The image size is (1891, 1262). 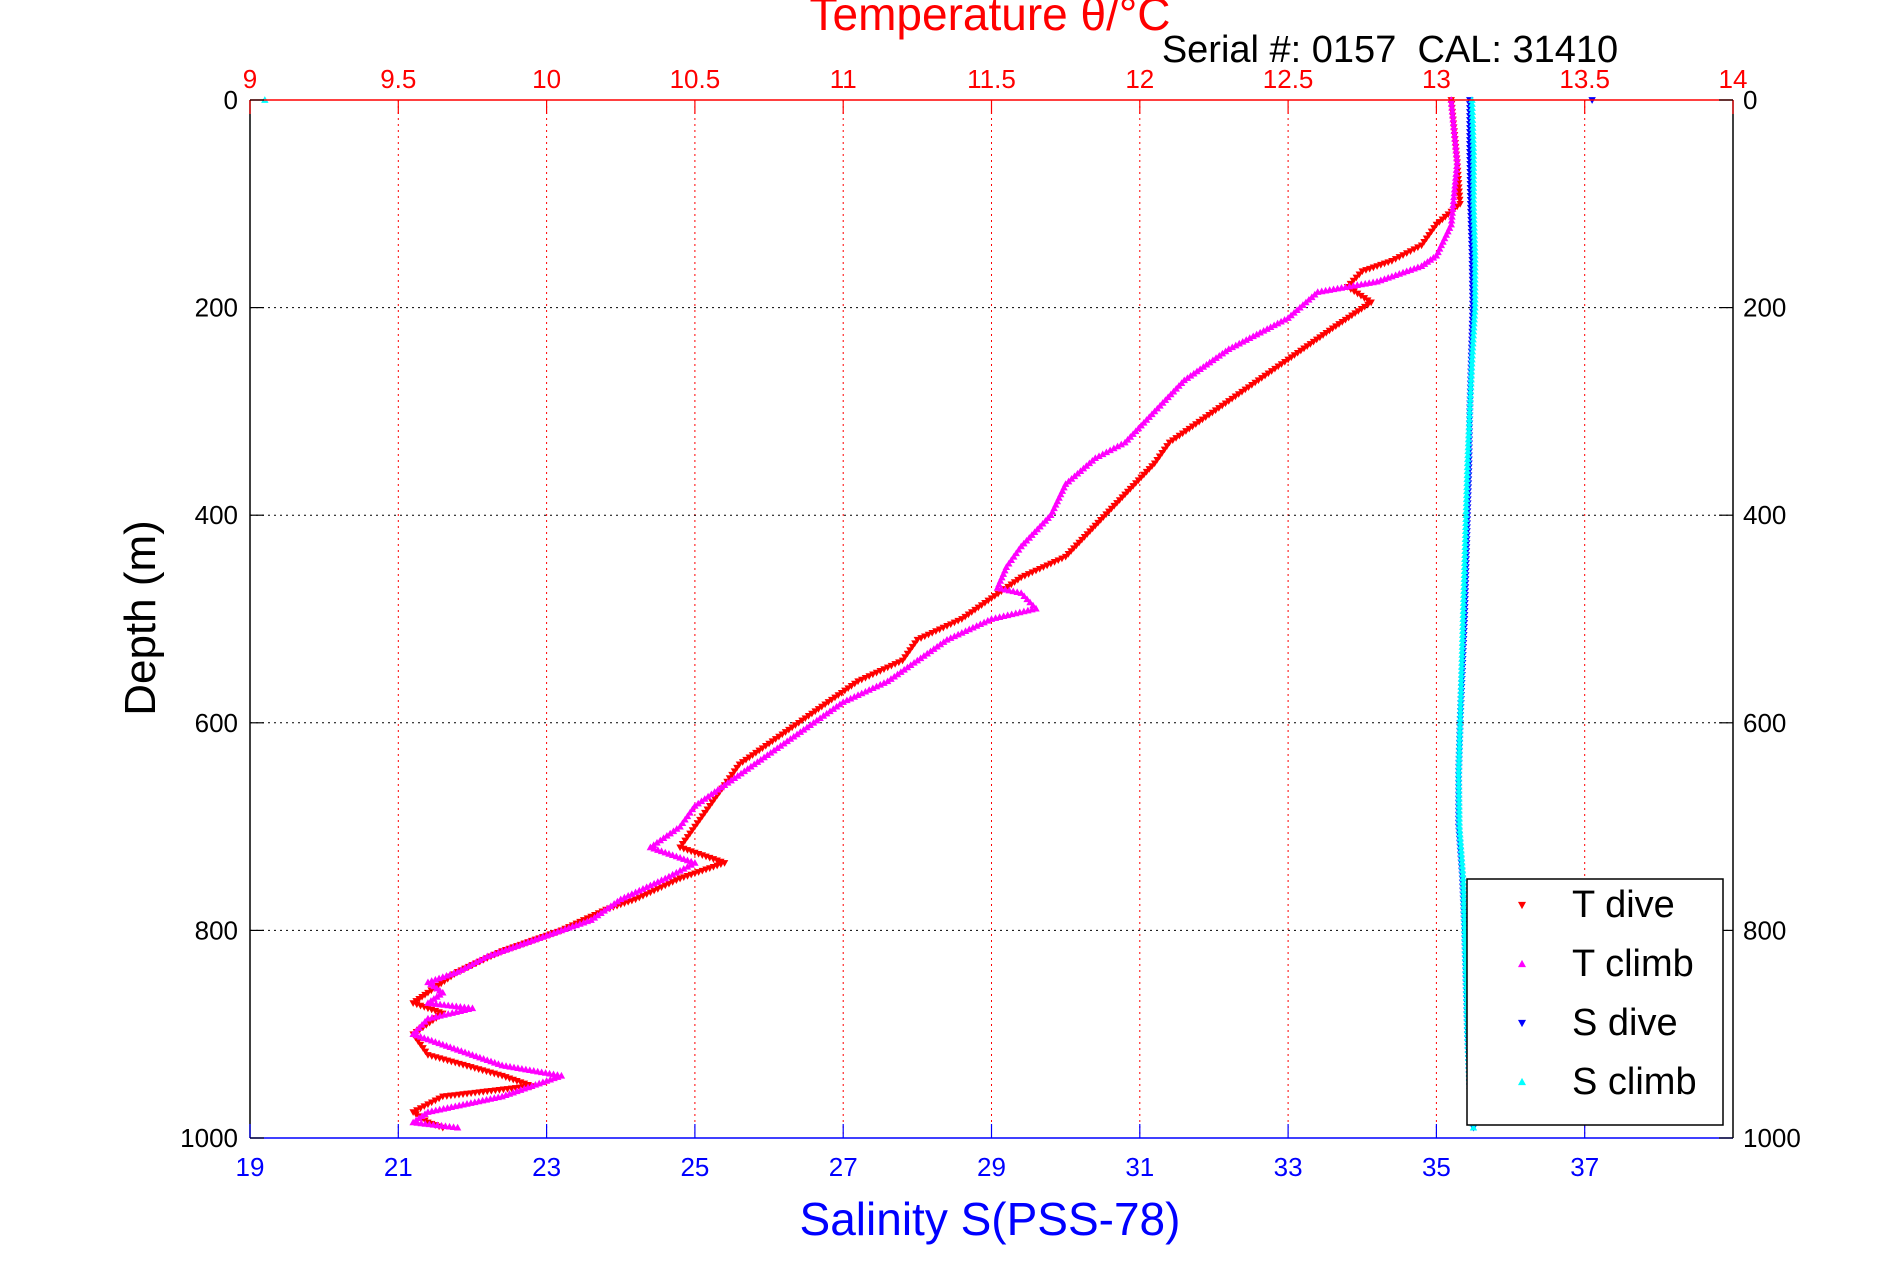 What do you see at coordinates (209, 1138) in the screenshot?
I see `left-axis-tick-label: 1000` at bounding box center [209, 1138].